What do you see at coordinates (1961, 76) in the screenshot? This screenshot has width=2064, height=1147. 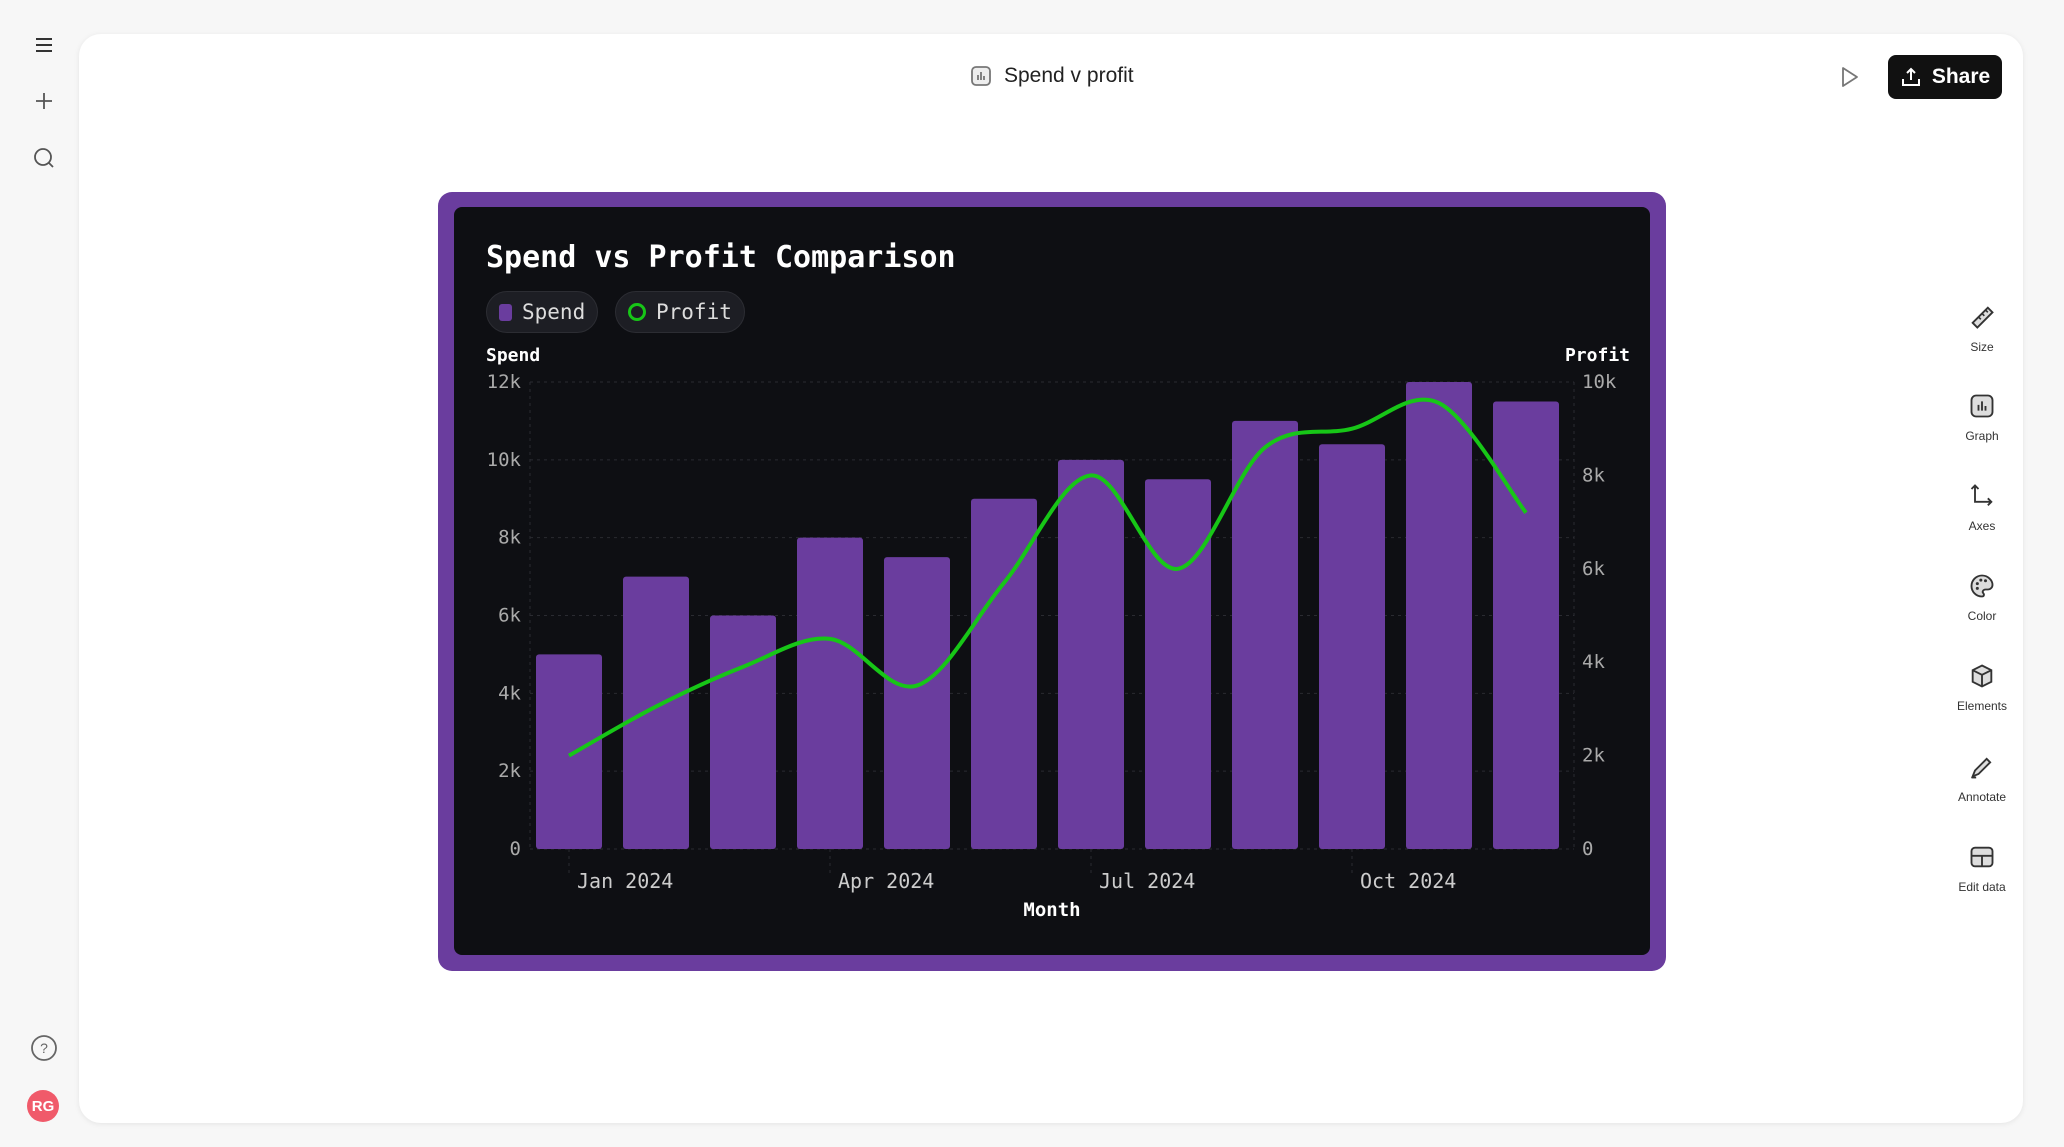 I see `share-label: Share` at bounding box center [1961, 76].